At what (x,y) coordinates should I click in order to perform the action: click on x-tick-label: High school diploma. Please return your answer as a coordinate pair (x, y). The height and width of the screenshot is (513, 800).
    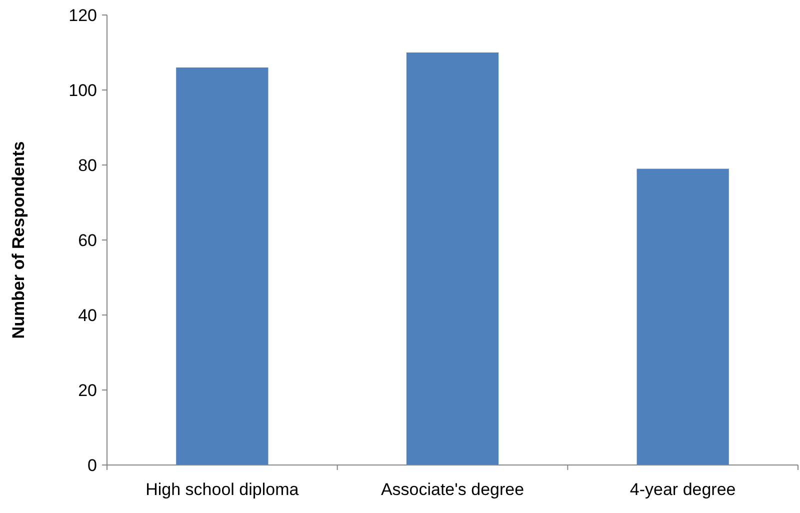
    Looking at the image, I should click on (223, 489).